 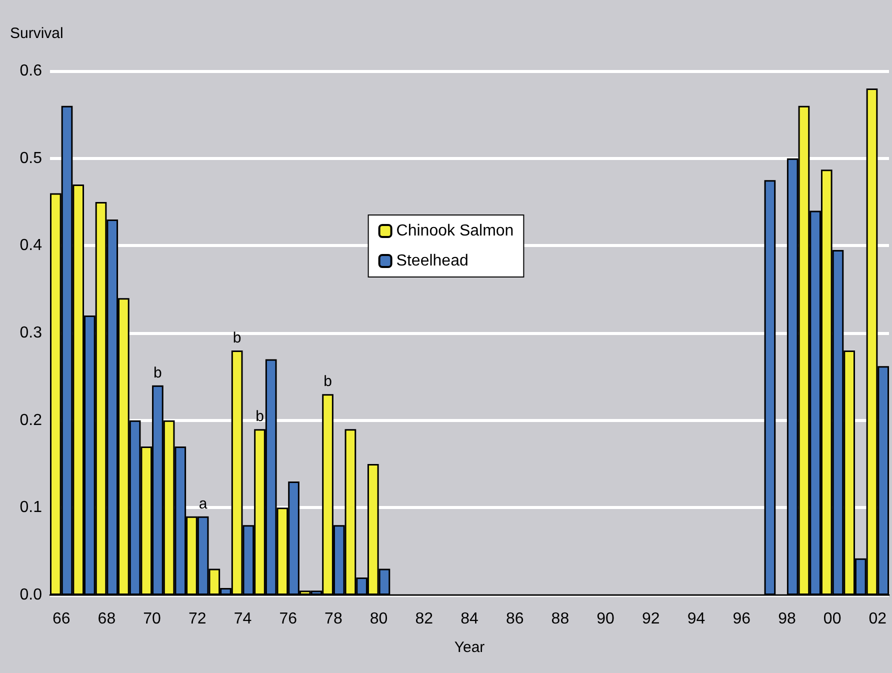 What do you see at coordinates (832, 619) in the screenshot?
I see `x-tick-label: 00` at bounding box center [832, 619].